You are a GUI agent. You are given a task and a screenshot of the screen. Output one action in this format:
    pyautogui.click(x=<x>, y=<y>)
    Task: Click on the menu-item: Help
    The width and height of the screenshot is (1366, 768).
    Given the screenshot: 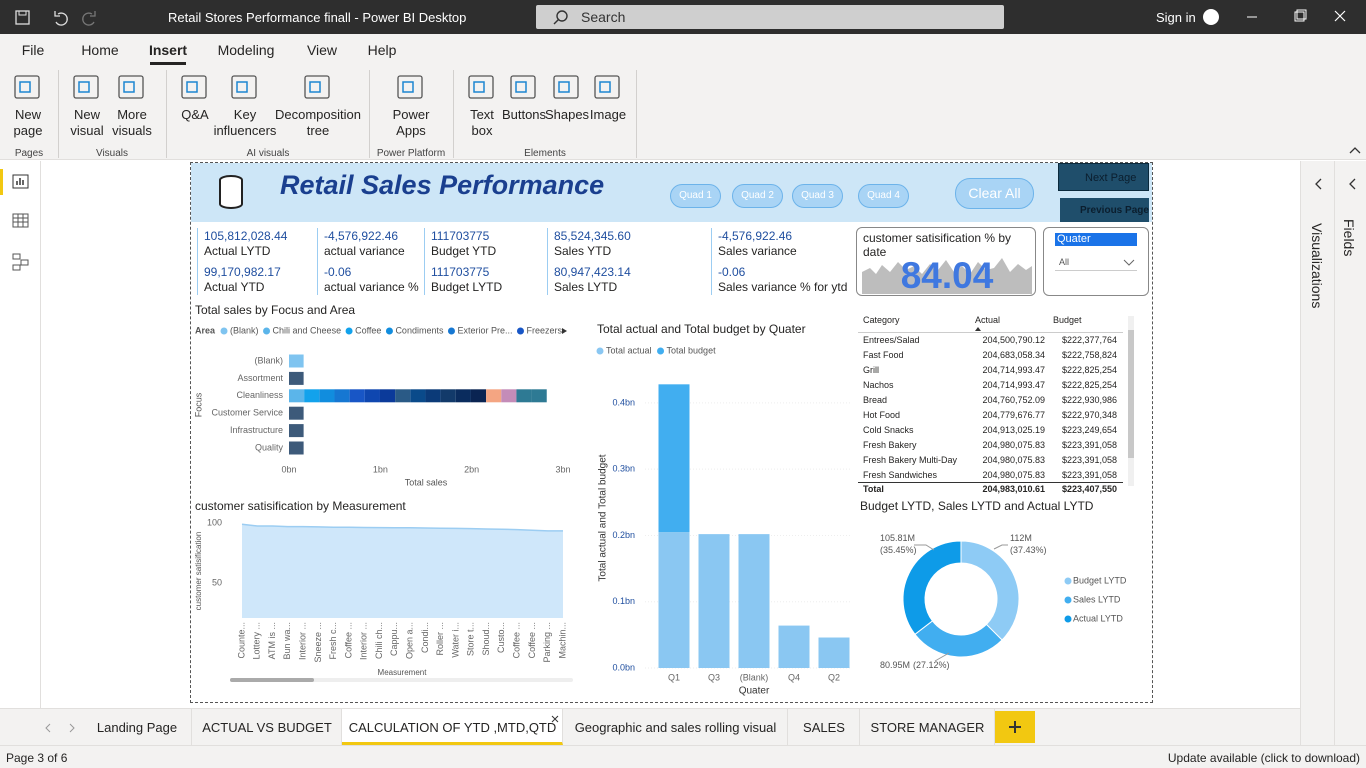 What is the action you would take?
    pyautogui.click(x=382, y=50)
    